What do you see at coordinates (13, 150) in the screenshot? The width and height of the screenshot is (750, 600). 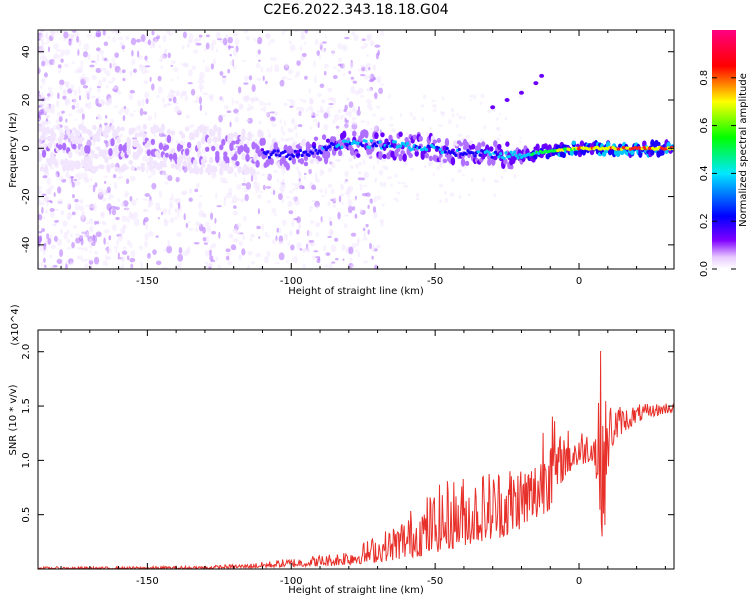 I see `spectrogram-ylabel: Frequency (Hz)` at bounding box center [13, 150].